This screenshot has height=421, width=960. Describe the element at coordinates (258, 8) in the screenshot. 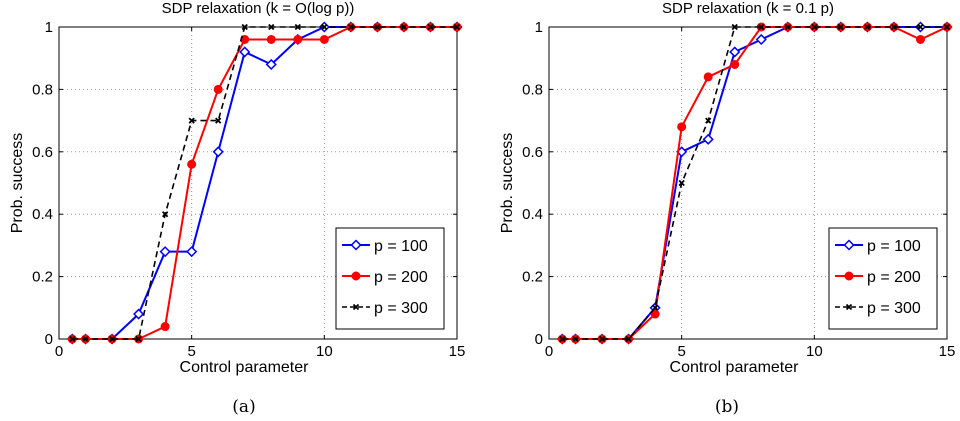

I see `chart-title: SDP relaxation (k = O(log p))` at that location.